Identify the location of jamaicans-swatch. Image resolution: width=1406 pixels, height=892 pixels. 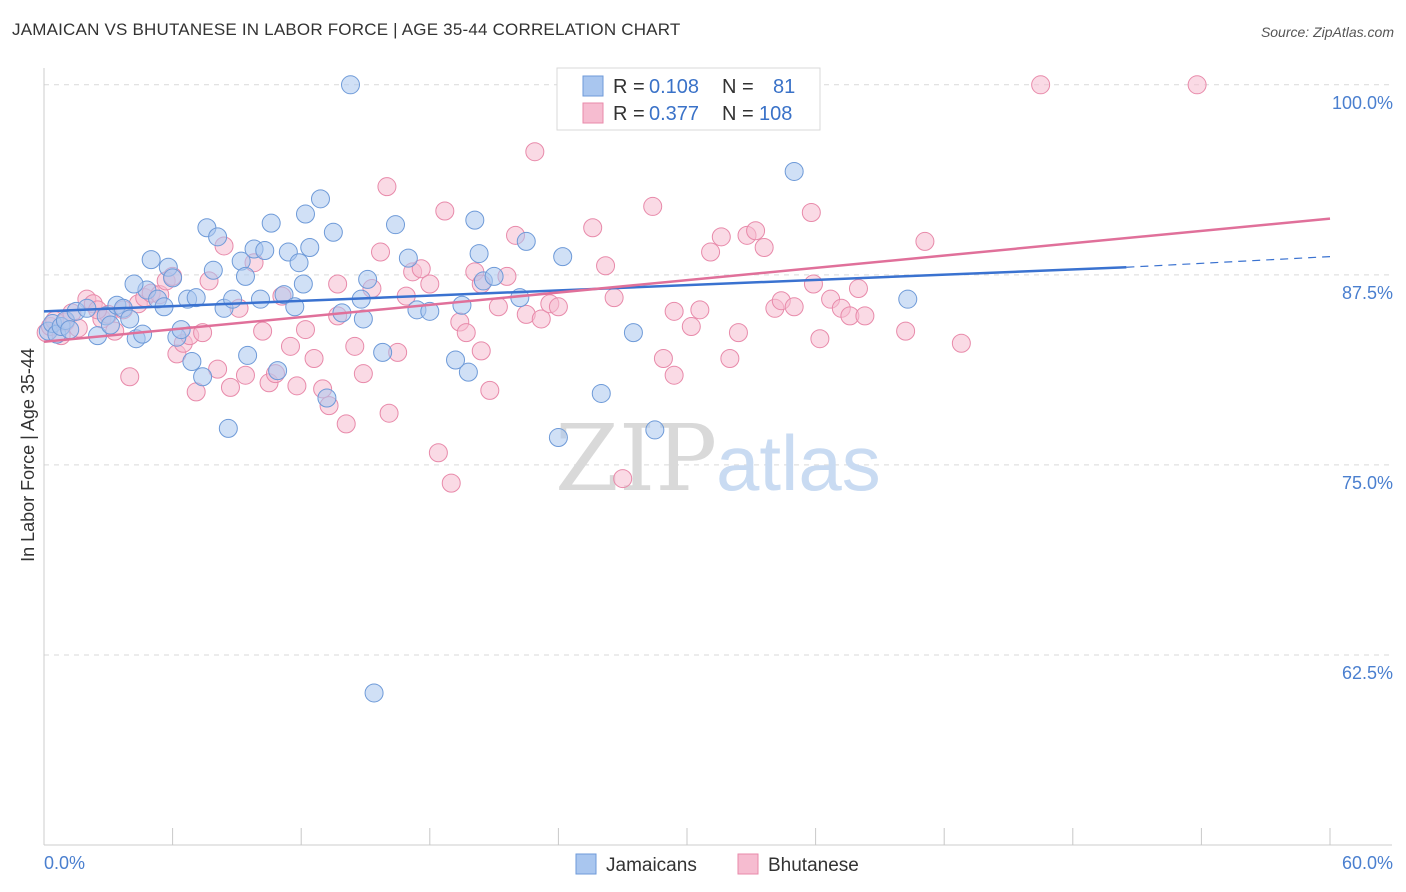
(593, 86).